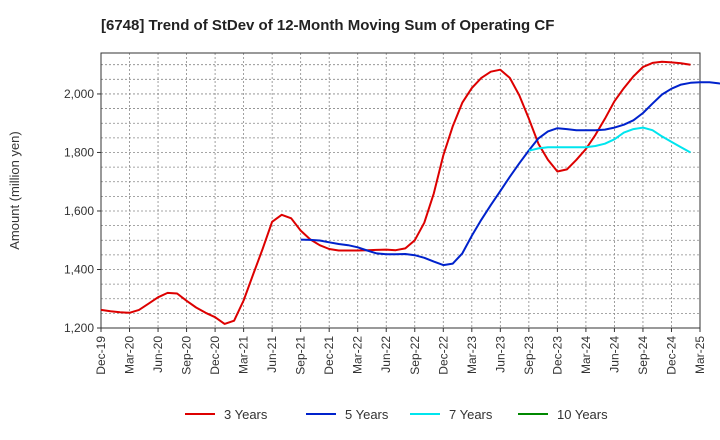  What do you see at coordinates (529, 355) in the screenshot?
I see `x-tick-label: Sep-23` at bounding box center [529, 355].